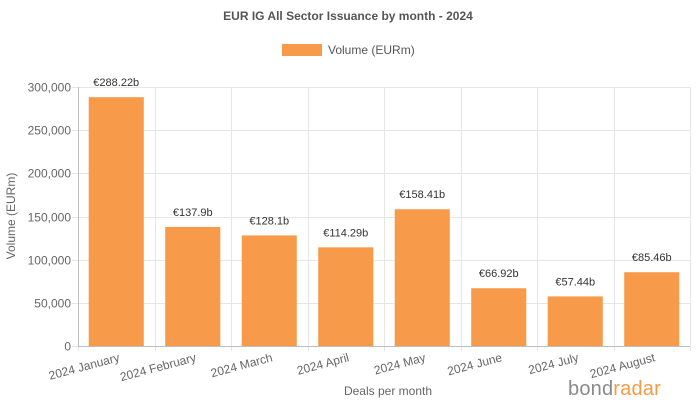  I want to click on data-label: €158.41b, so click(422, 195).